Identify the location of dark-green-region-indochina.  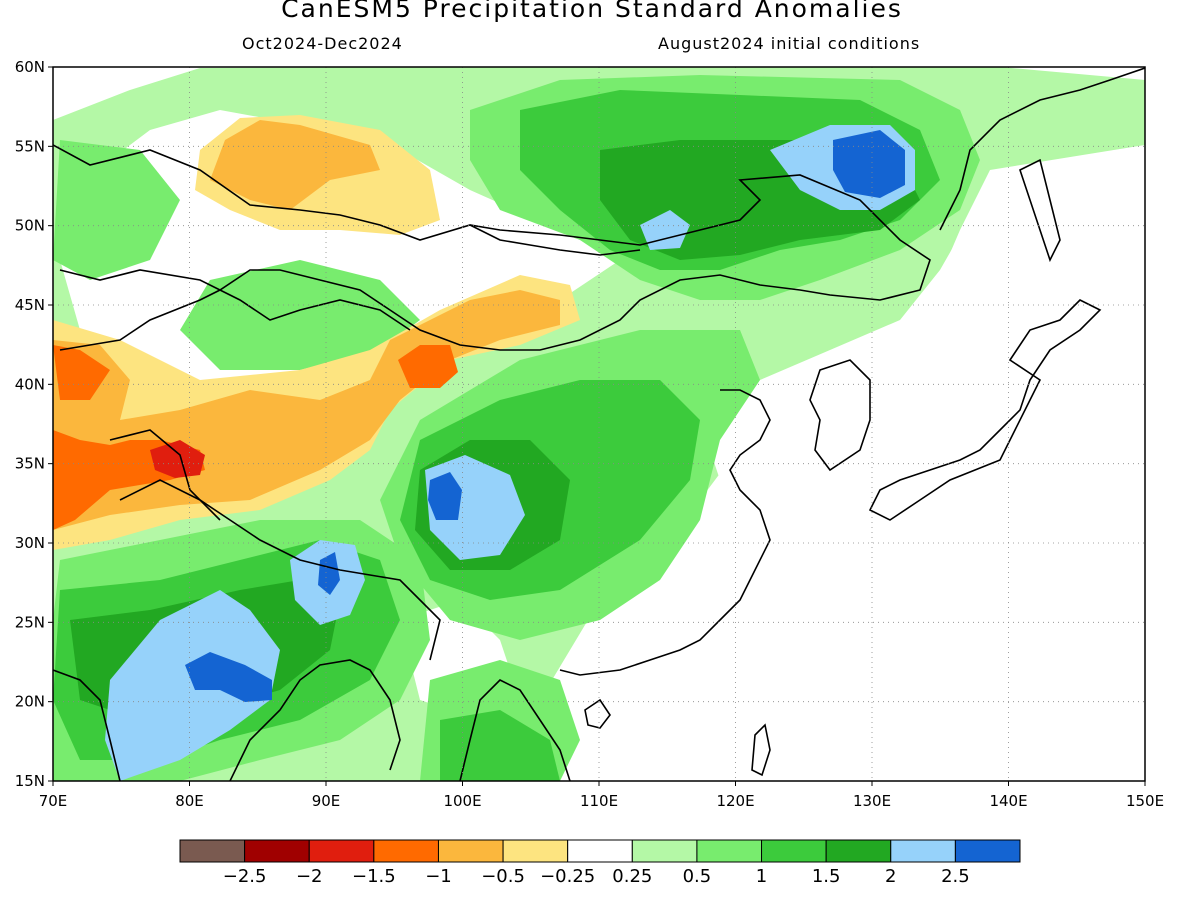
(500, 745).